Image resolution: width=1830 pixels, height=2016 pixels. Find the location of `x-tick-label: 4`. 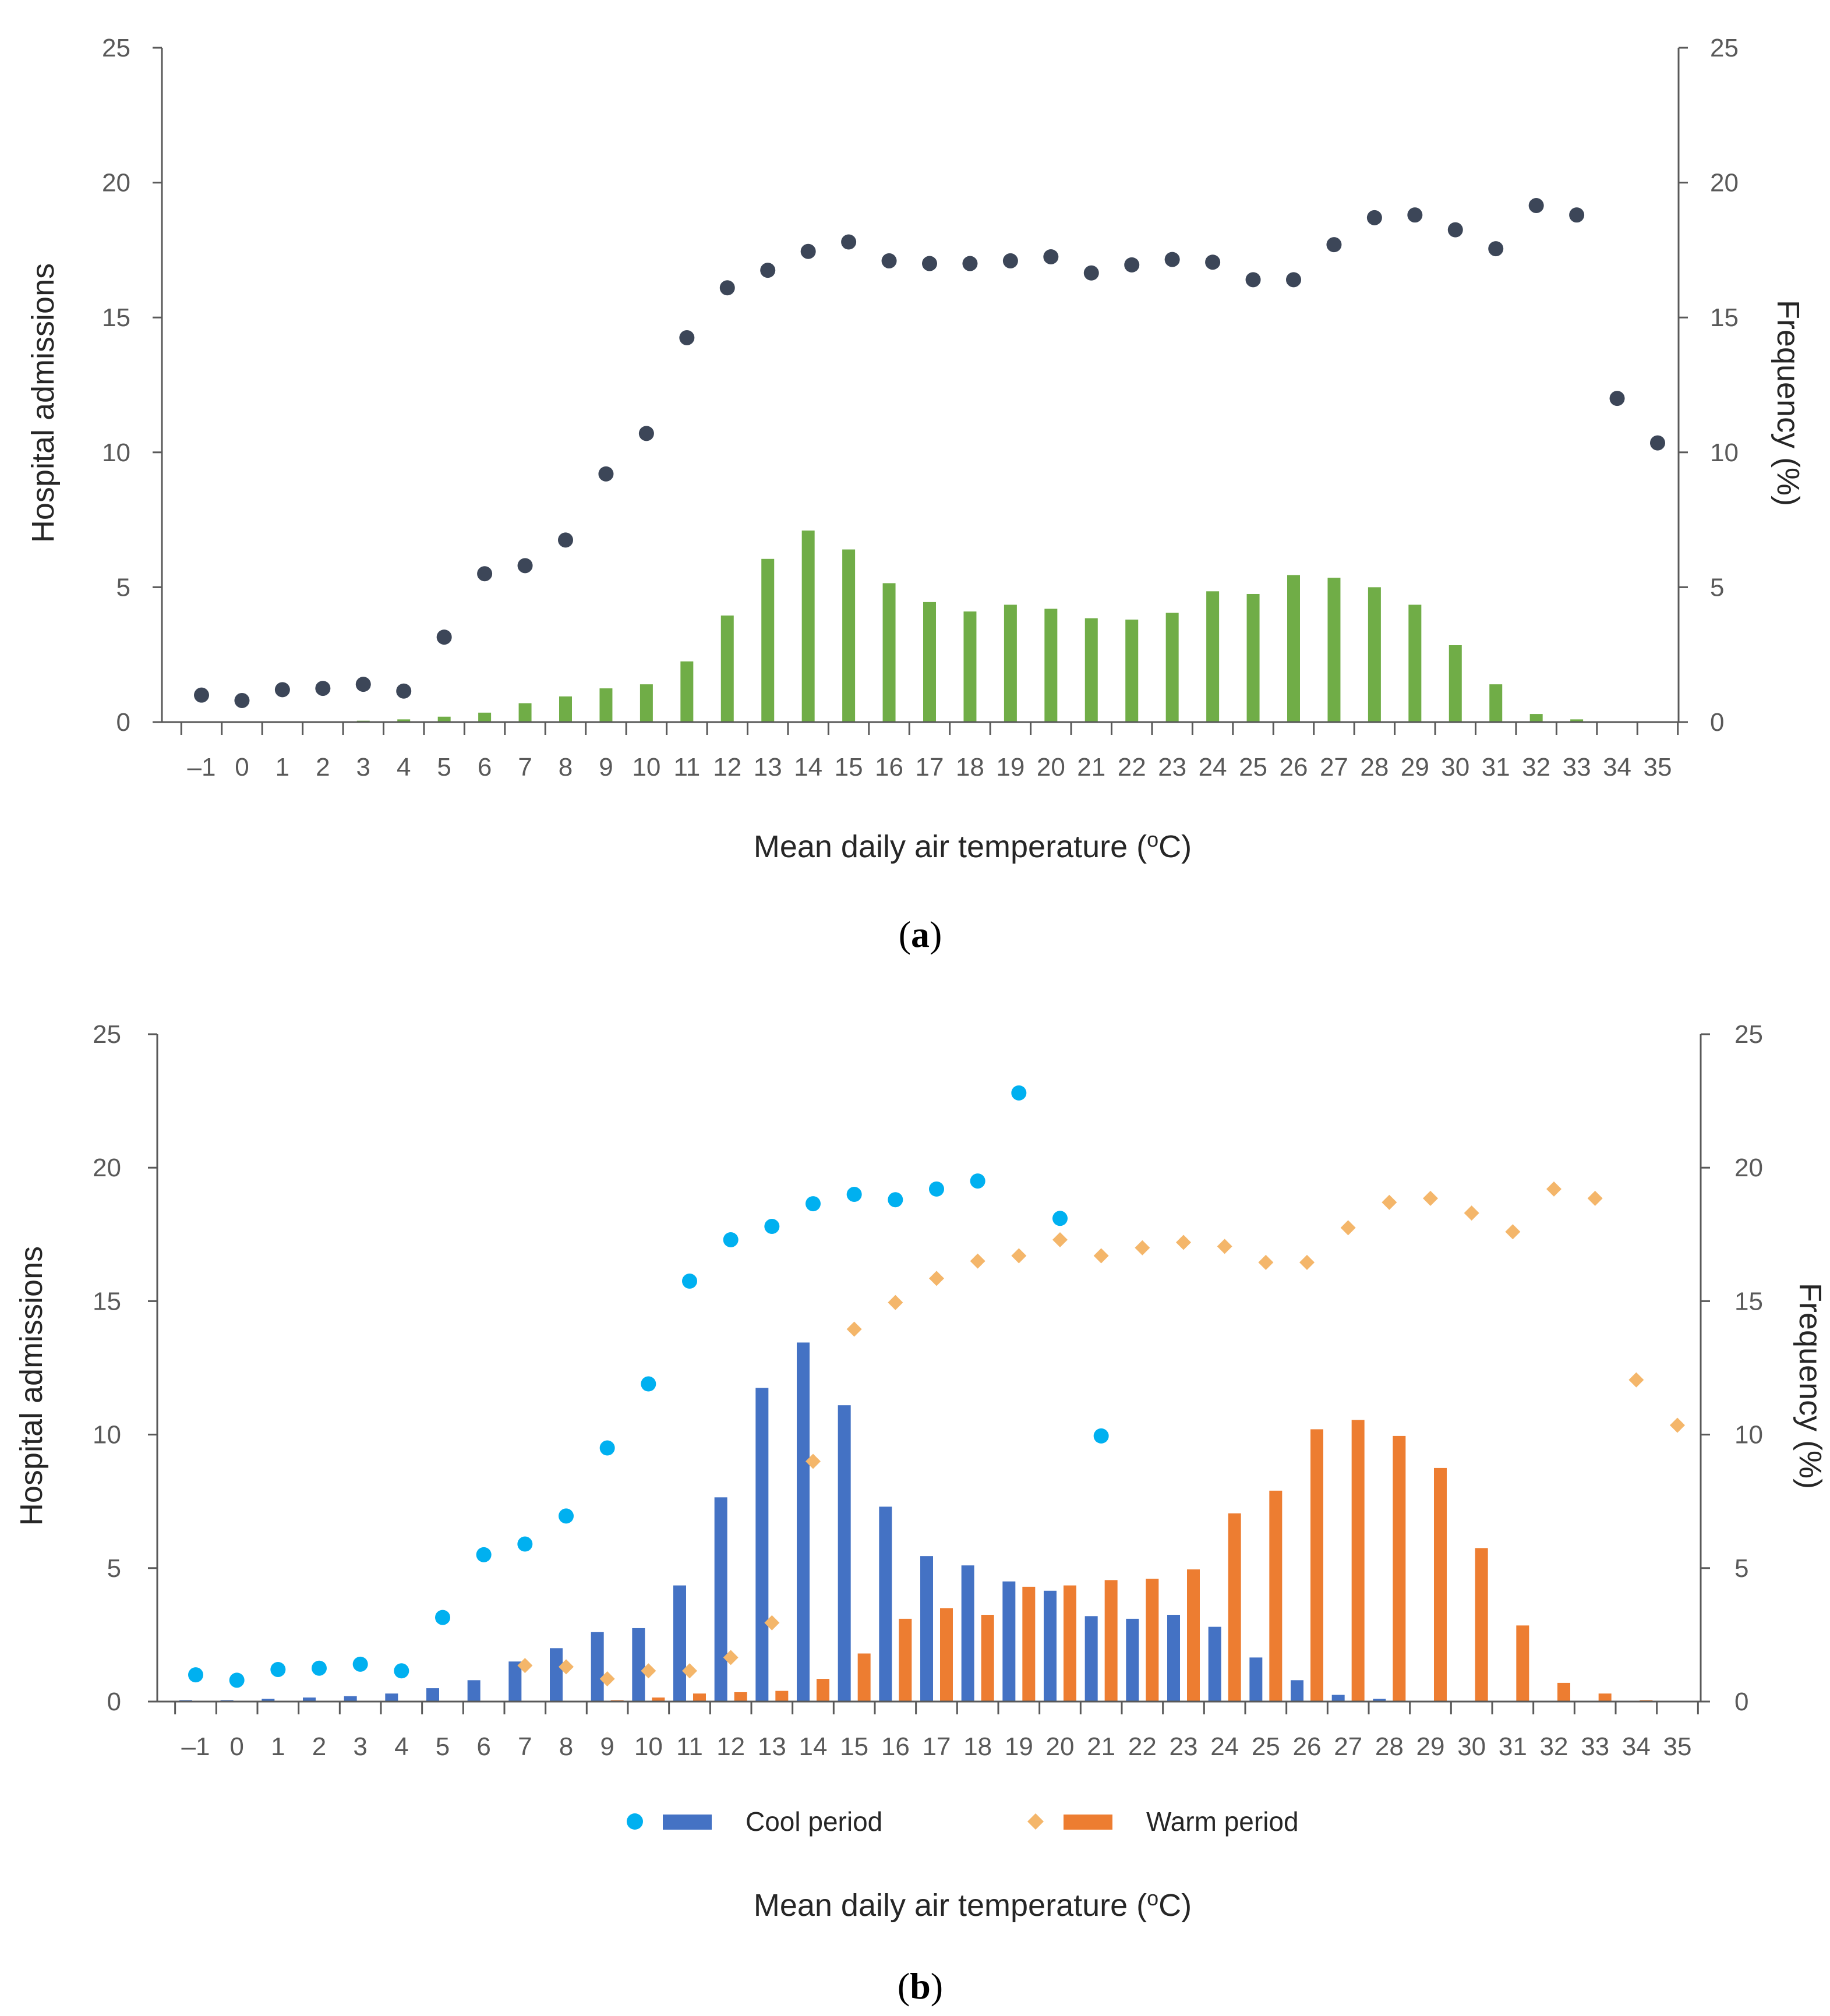

x-tick-label: 4 is located at coordinates (401, 1746).